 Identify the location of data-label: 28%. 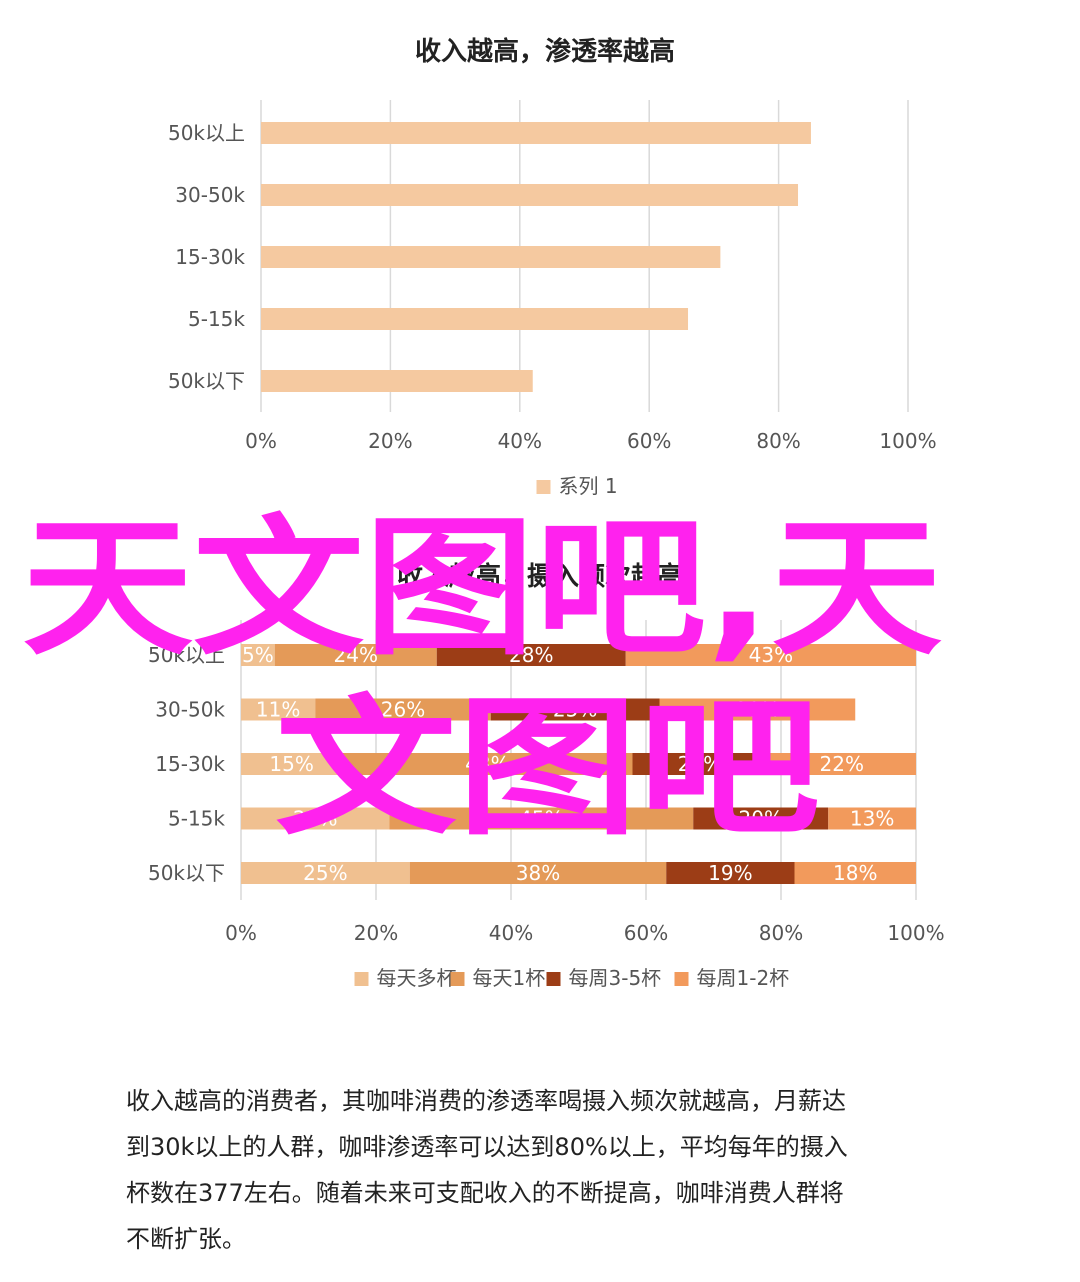
(531, 655).